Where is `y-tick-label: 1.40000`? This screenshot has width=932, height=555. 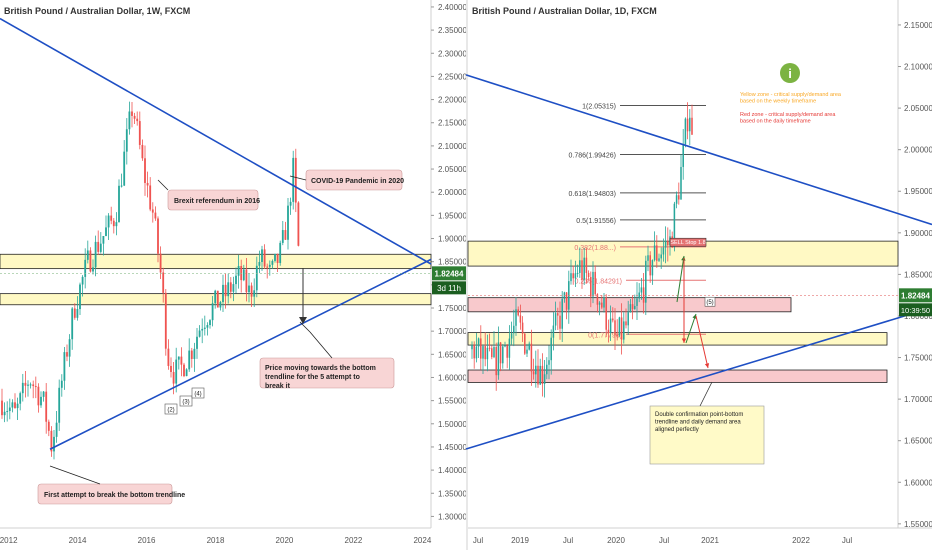
y-tick-label: 1.40000 is located at coordinates (452, 470).